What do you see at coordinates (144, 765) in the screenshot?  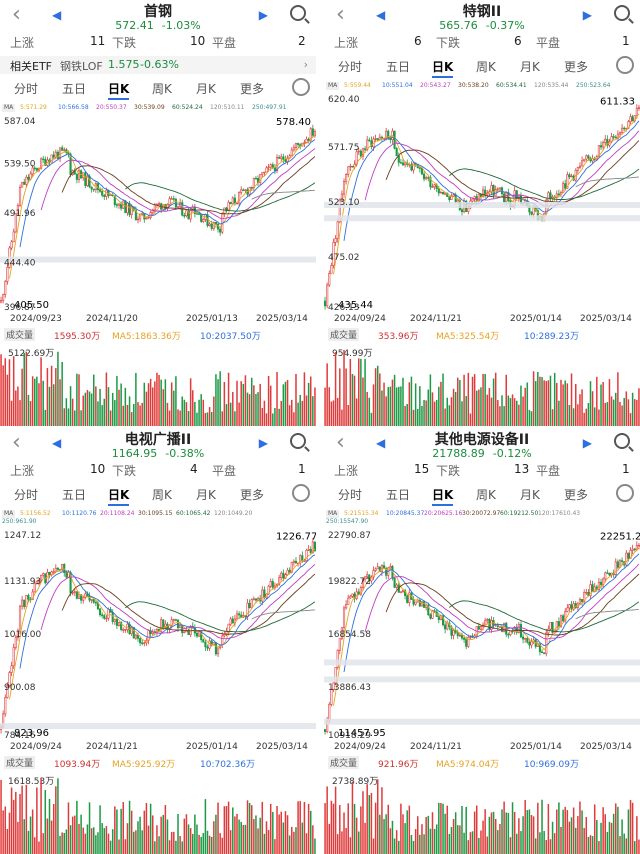 I see `volume-ma5: MA5:925.92万` at bounding box center [144, 765].